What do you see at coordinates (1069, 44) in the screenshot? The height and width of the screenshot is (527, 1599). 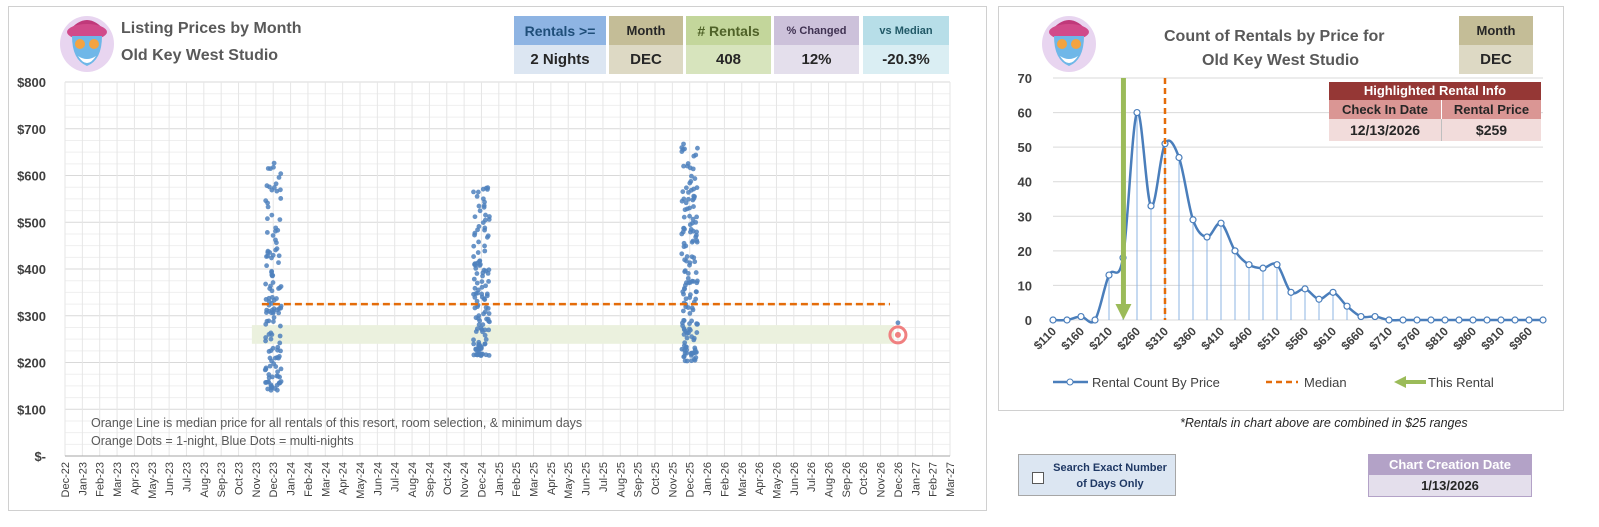 I see `genie-logo-icon-right` at bounding box center [1069, 44].